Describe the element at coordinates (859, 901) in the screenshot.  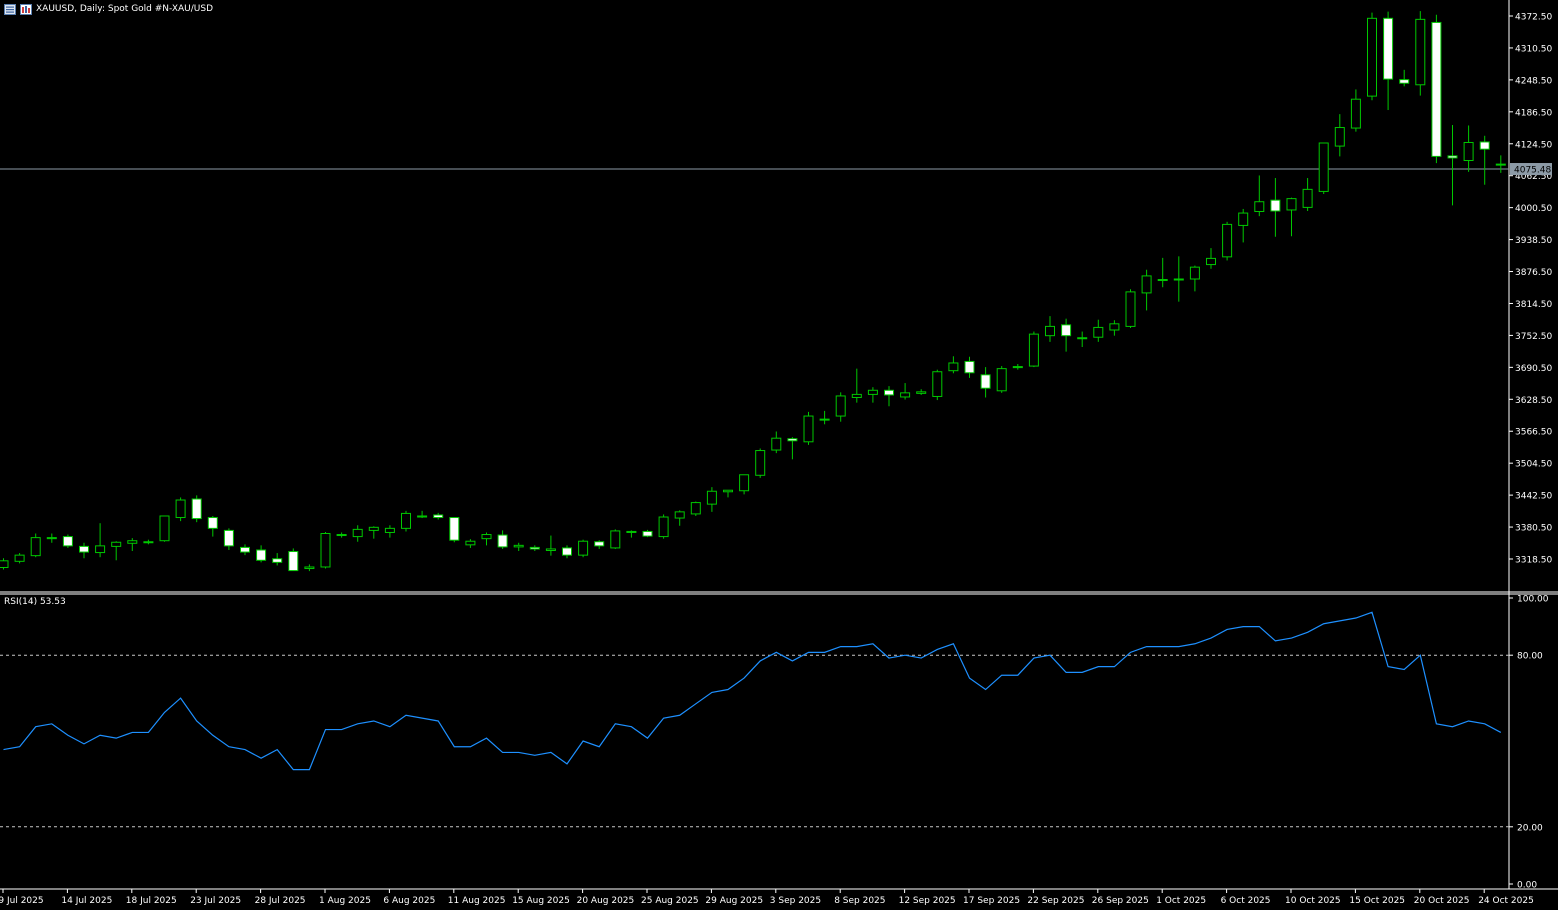
I see `time-tick-label: 8 Sep 2025` at that location.